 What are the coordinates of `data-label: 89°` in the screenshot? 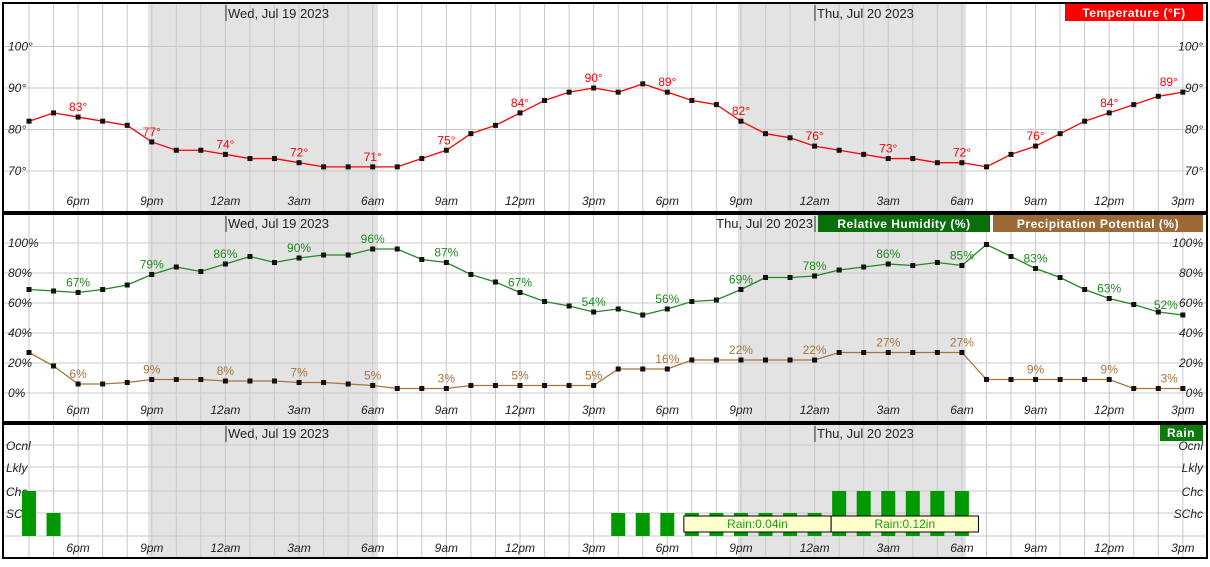 It's located at (667, 82).